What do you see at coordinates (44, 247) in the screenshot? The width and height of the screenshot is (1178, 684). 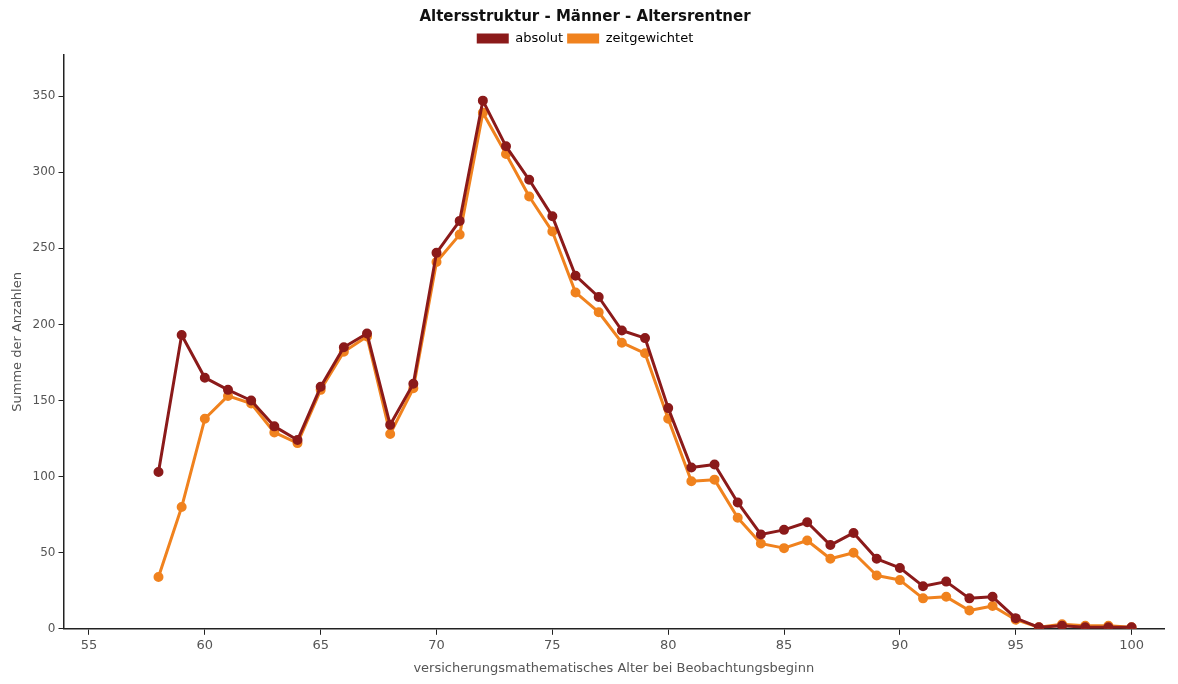 I see `y-tick-label: 250` at bounding box center [44, 247].